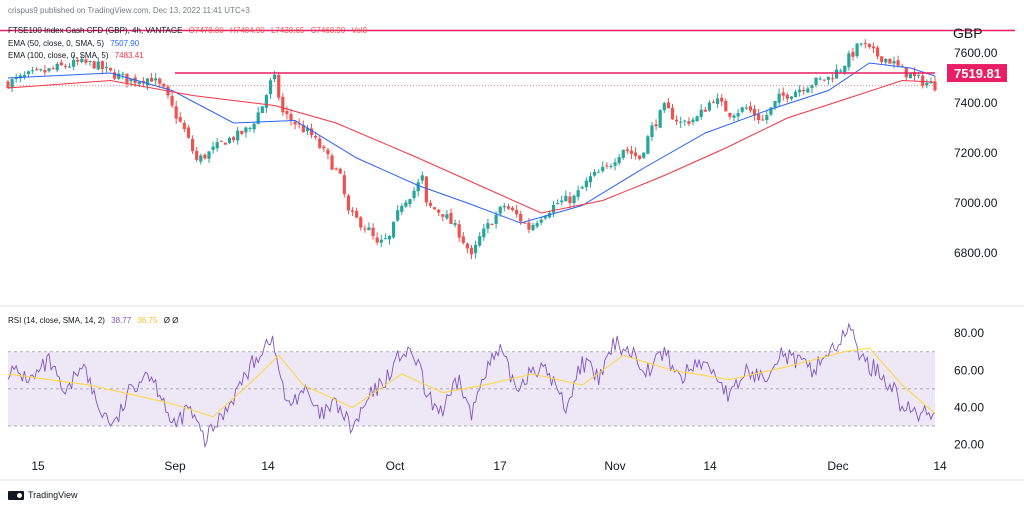  I want to click on rsi-sma-value: 36.75, so click(147, 320).